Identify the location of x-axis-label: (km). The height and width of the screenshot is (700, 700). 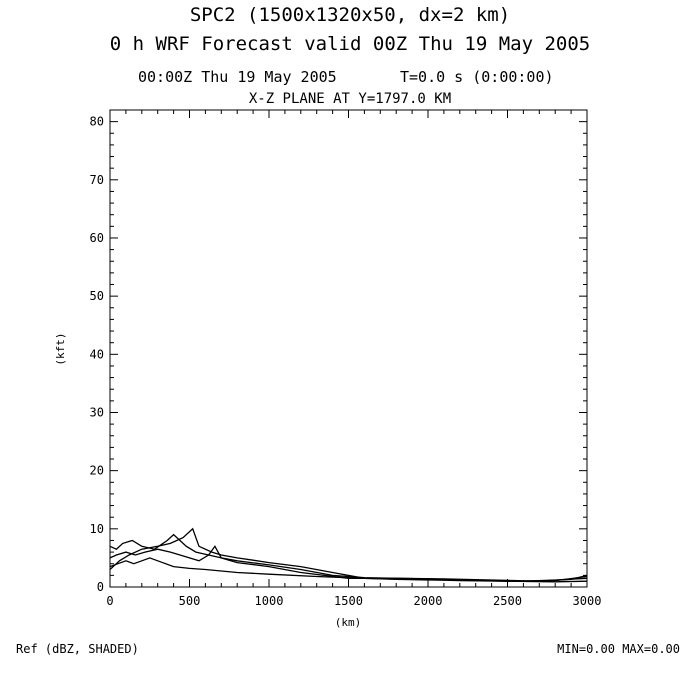
(348, 622).